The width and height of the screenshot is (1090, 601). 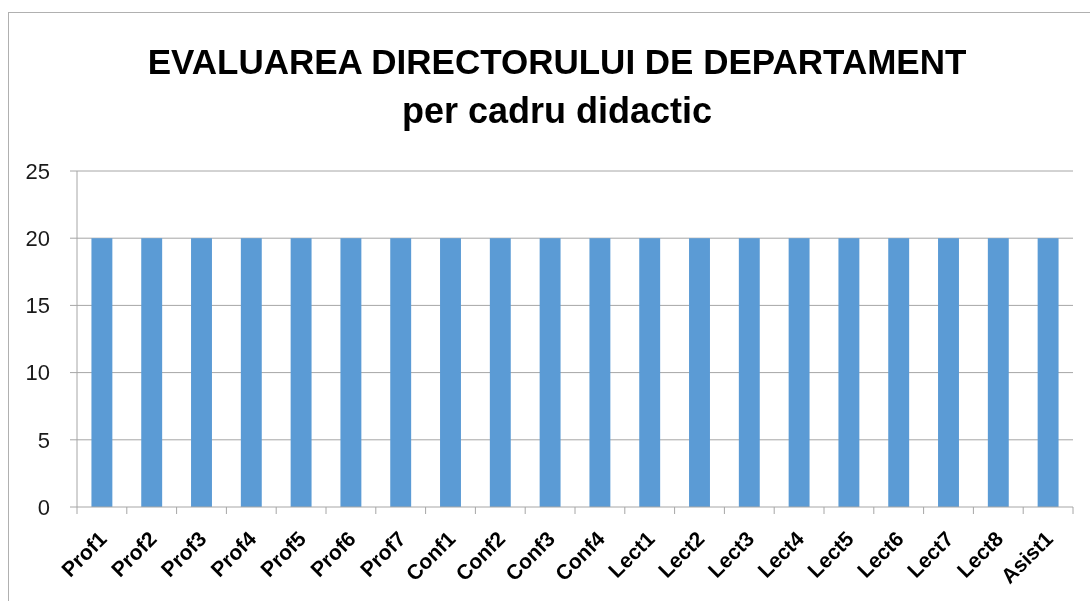 I want to click on y-tick-label: 10, so click(x=37, y=373).